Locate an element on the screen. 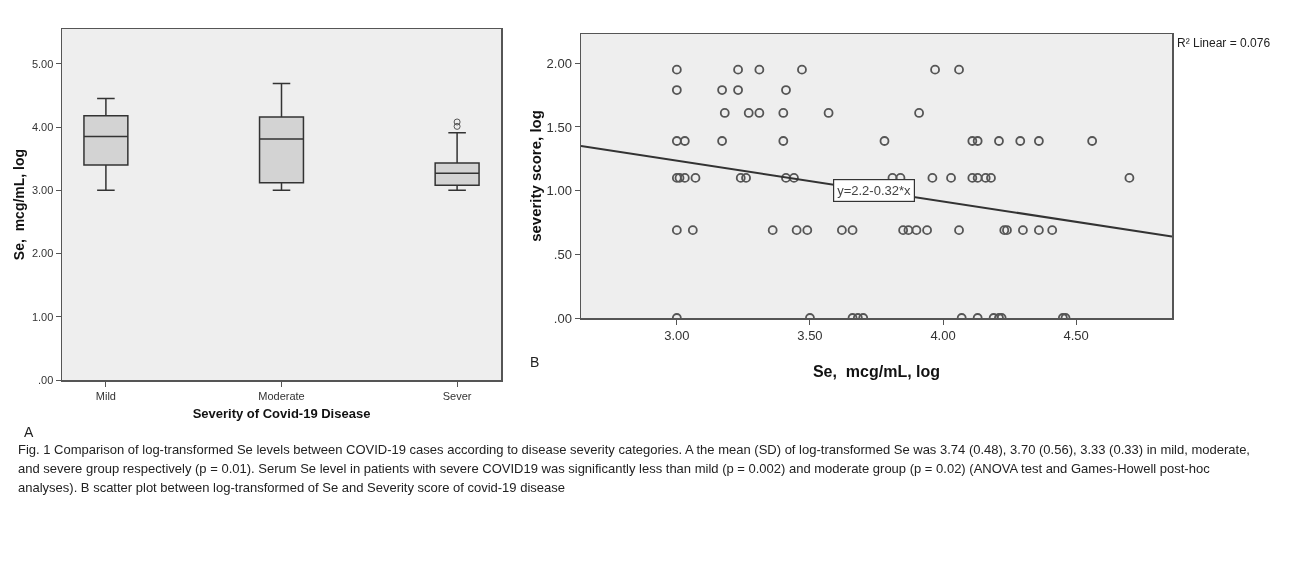  x-tick-label: 3.00 is located at coordinates (677, 336).